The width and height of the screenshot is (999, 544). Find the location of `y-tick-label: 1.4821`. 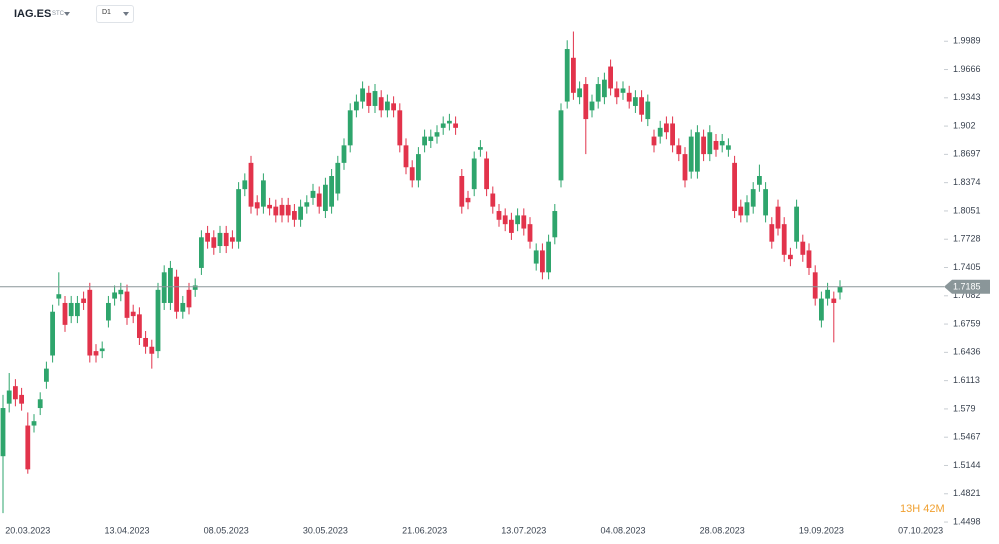

y-tick-label: 1.4821 is located at coordinates (967, 493).